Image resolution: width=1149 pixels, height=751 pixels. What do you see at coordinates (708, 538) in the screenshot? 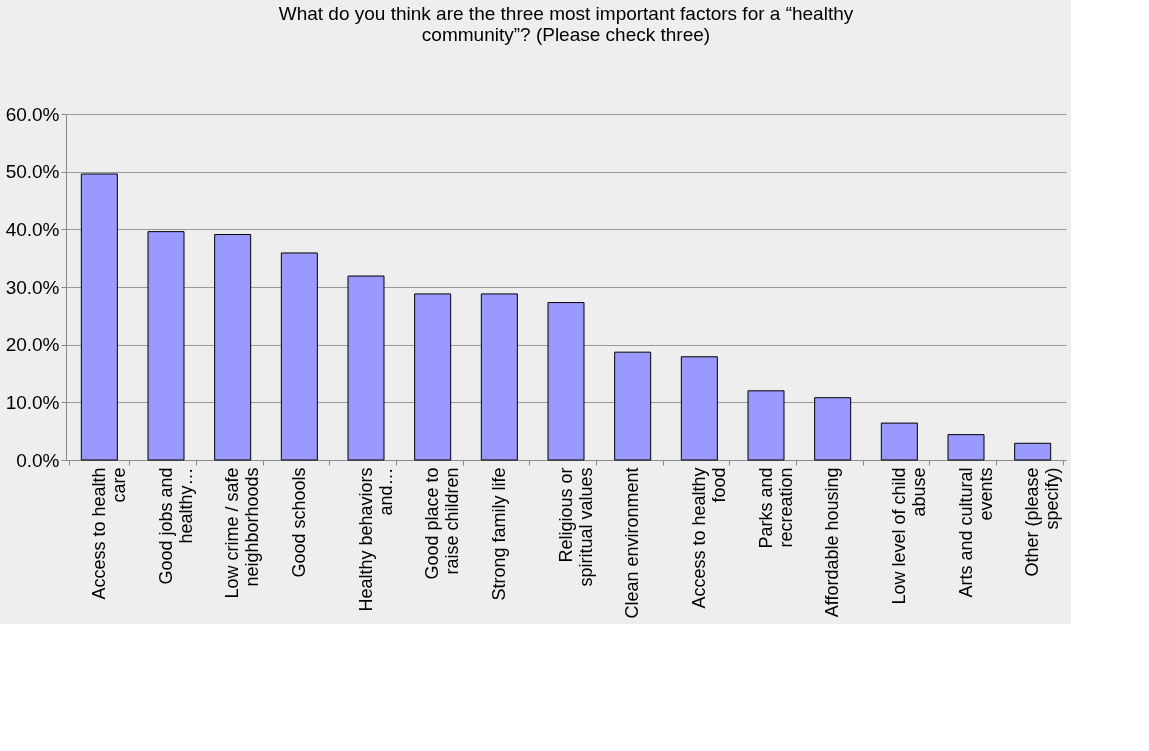
I see `x-tick-label: Access to healthy food` at bounding box center [708, 538].